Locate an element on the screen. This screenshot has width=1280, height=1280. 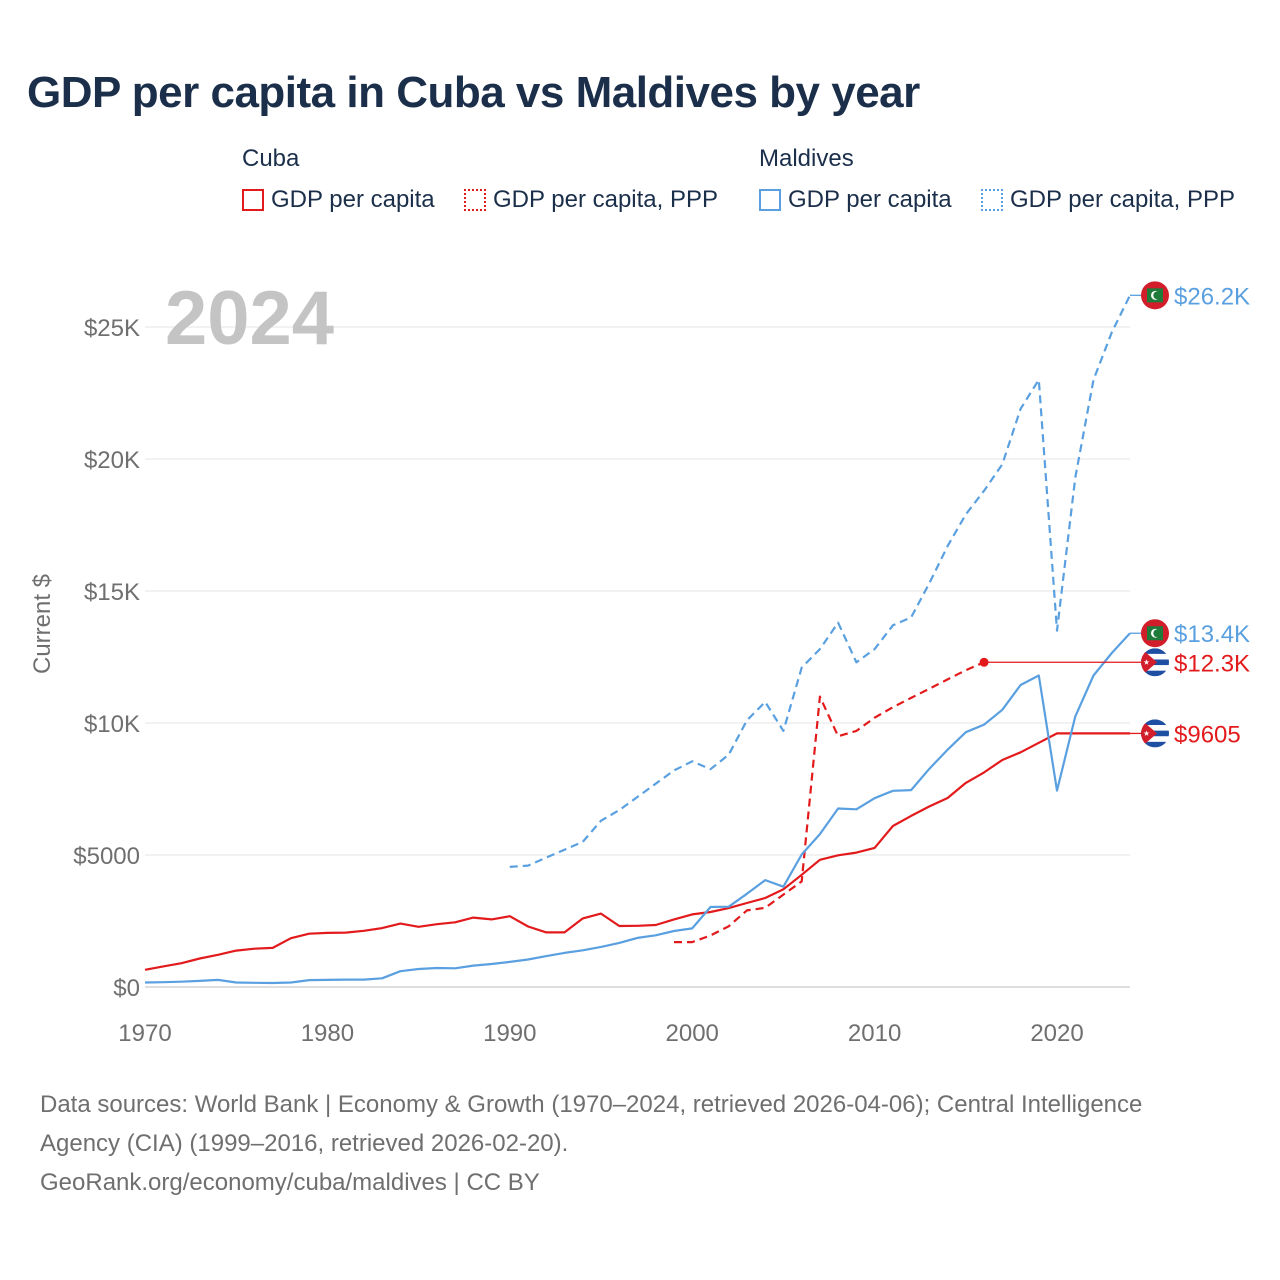
legend-label-maldives-ppp: GDP per capita, PPP is located at coordinates (1122, 199).